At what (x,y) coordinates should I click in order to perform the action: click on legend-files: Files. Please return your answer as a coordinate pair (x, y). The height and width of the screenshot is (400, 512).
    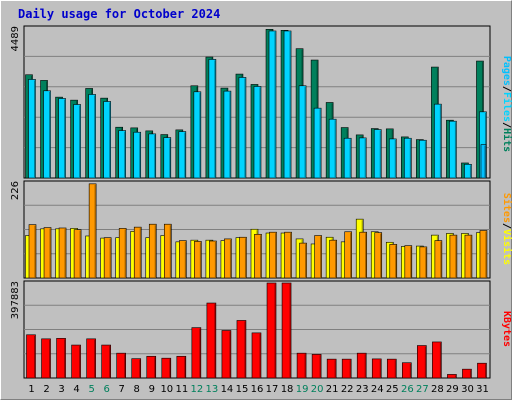
    Looking at the image, I should click on (506, 107).